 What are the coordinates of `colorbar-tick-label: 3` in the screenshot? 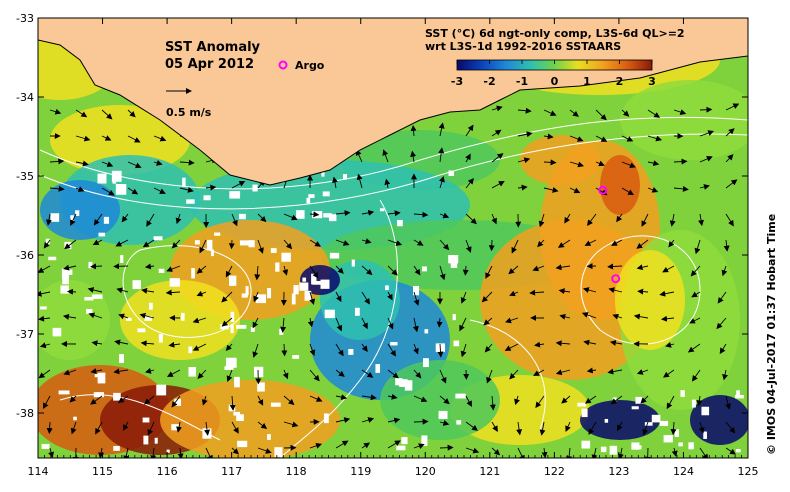 It's located at (652, 81).